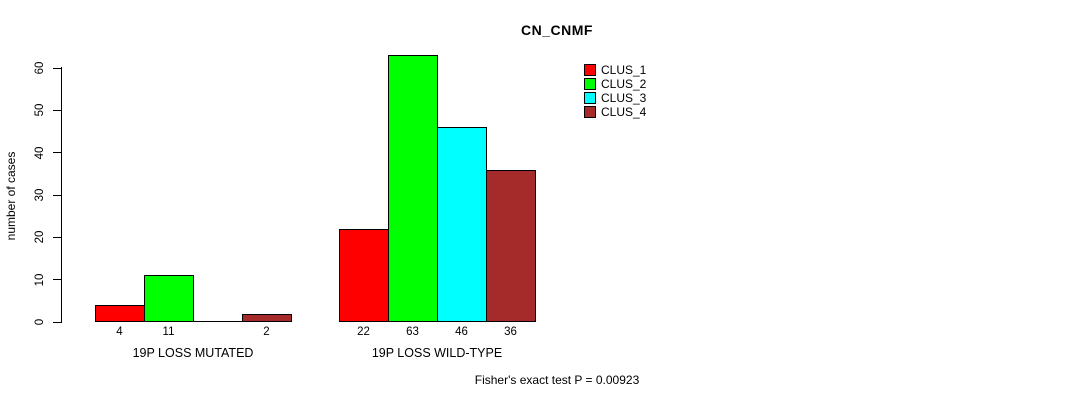  I want to click on legend-item-clus_3: CLUS_3, so click(615, 98).